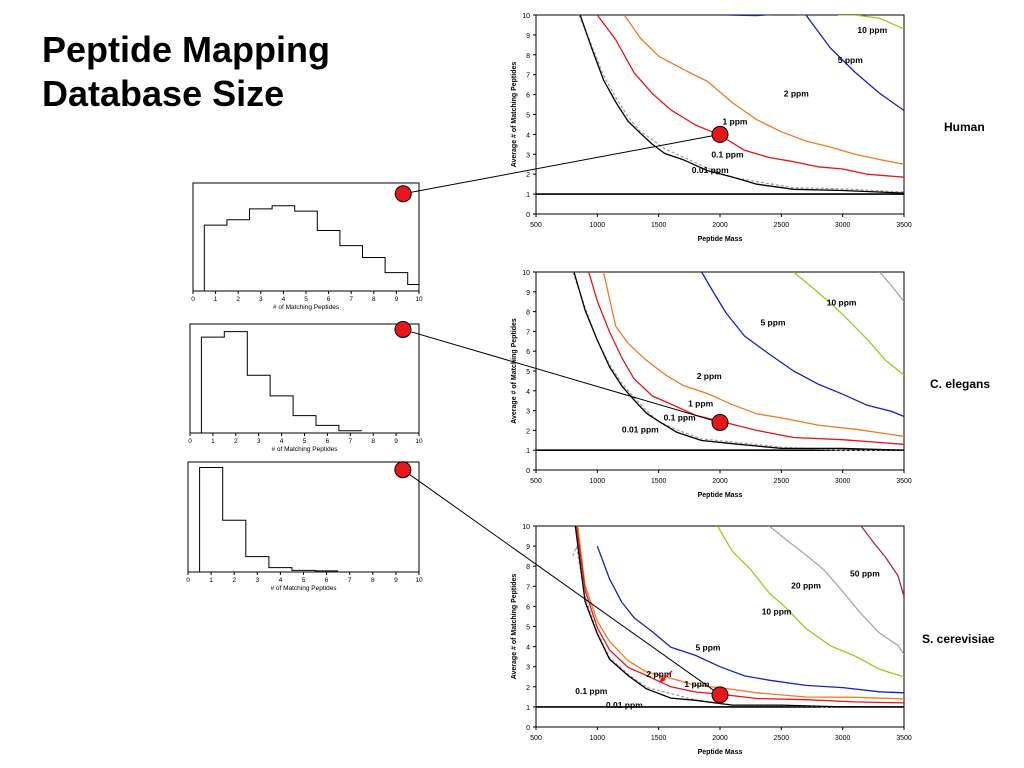 This screenshot has height=768, width=1024. I want to click on x-tick-label: 8, so click(374, 299).